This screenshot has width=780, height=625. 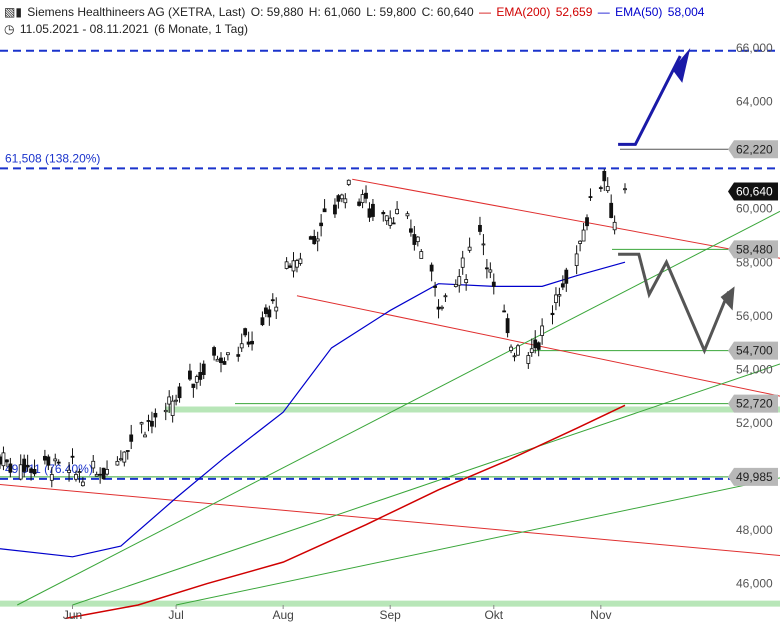 What do you see at coordinates (754, 209) in the screenshot?
I see `y-tick-label: 60,000` at bounding box center [754, 209].